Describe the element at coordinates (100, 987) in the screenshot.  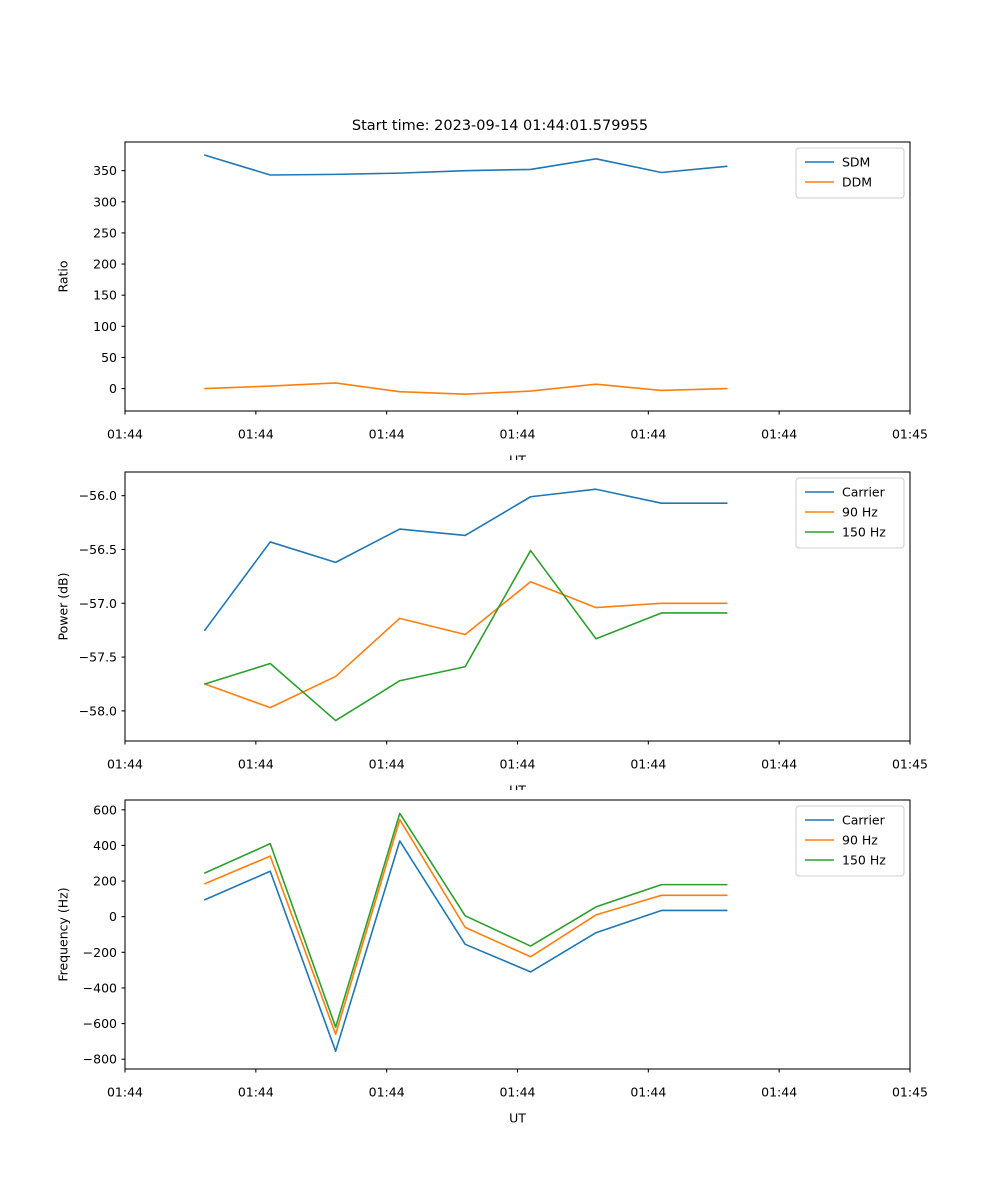
I see `y-tick-label: −400` at that location.